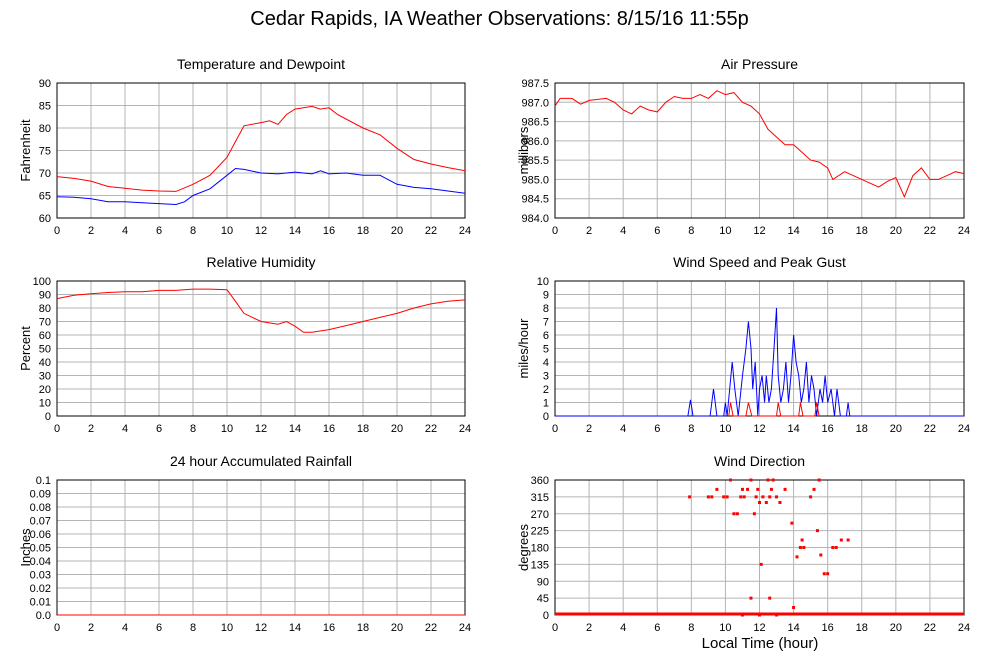  What do you see at coordinates (589, 628) in the screenshot?
I see `direction-xtick-label: 2` at bounding box center [589, 628].